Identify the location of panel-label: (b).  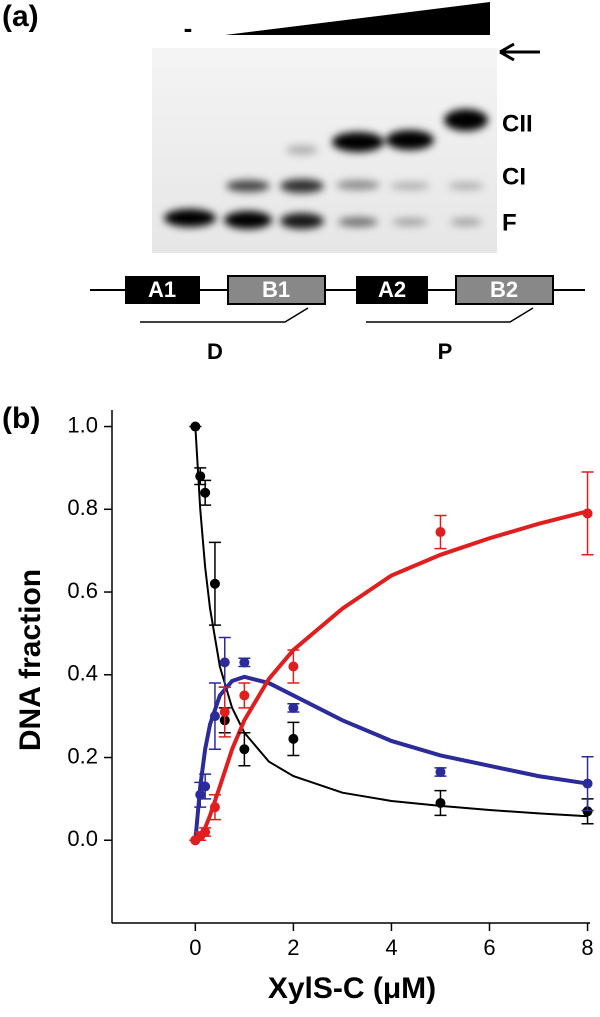
(21, 418).